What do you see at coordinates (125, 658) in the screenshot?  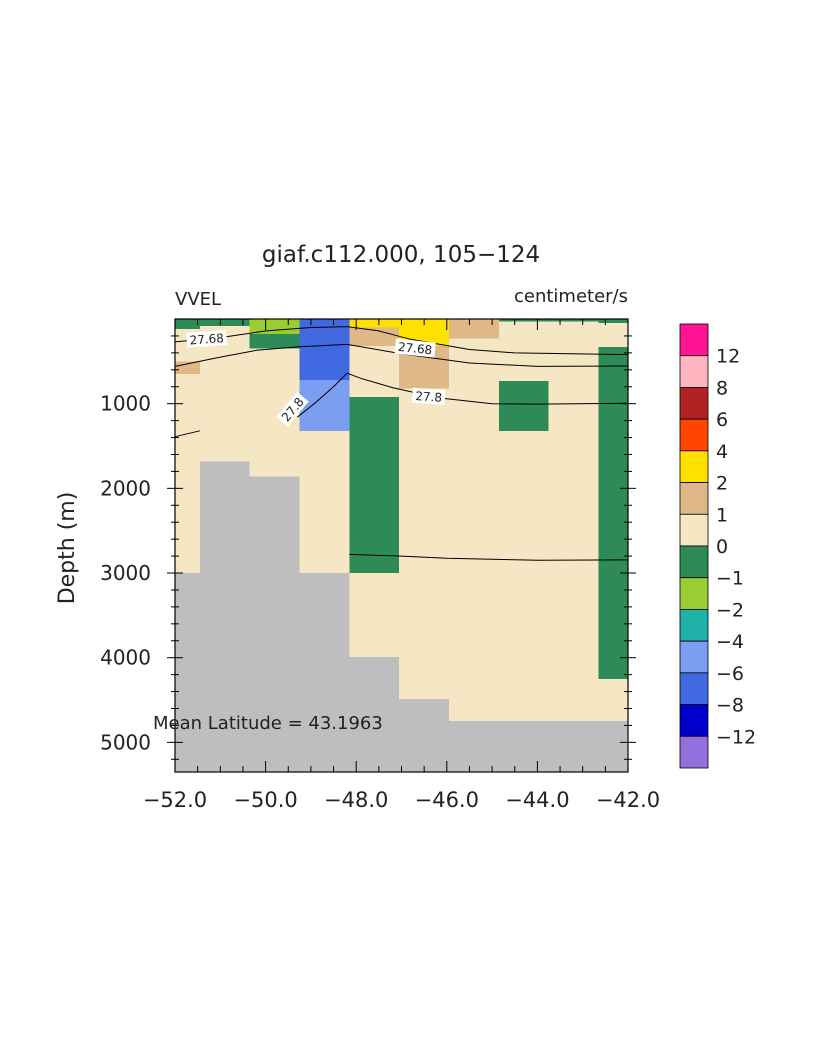 I see `y-tick-label: 4000` at bounding box center [125, 658].